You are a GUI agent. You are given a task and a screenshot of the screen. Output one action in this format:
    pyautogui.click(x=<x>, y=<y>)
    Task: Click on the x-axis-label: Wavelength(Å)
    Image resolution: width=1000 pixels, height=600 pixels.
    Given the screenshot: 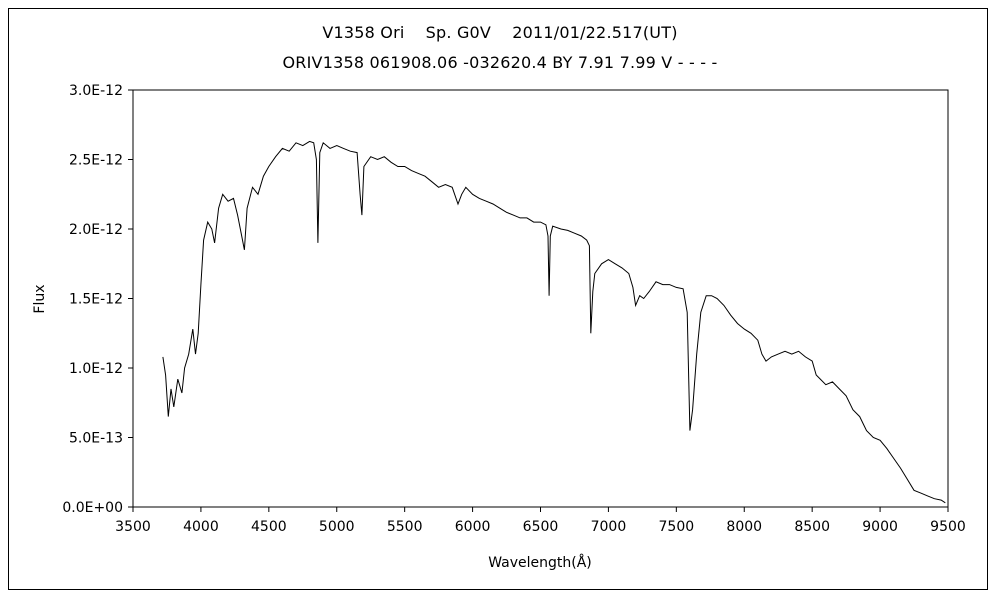 What is the action you would take?
    pyautogui.click(x=540, y=562)
    